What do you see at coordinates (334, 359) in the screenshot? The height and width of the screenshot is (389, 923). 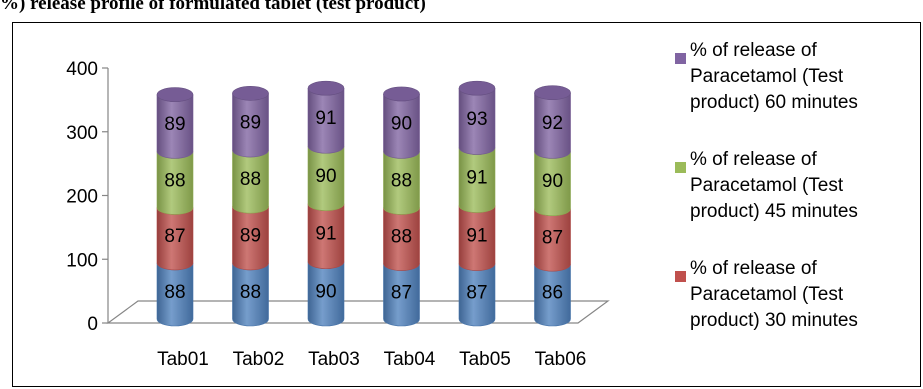 I see `x-tick-label: Tab03` at bounding box center [334, 359].